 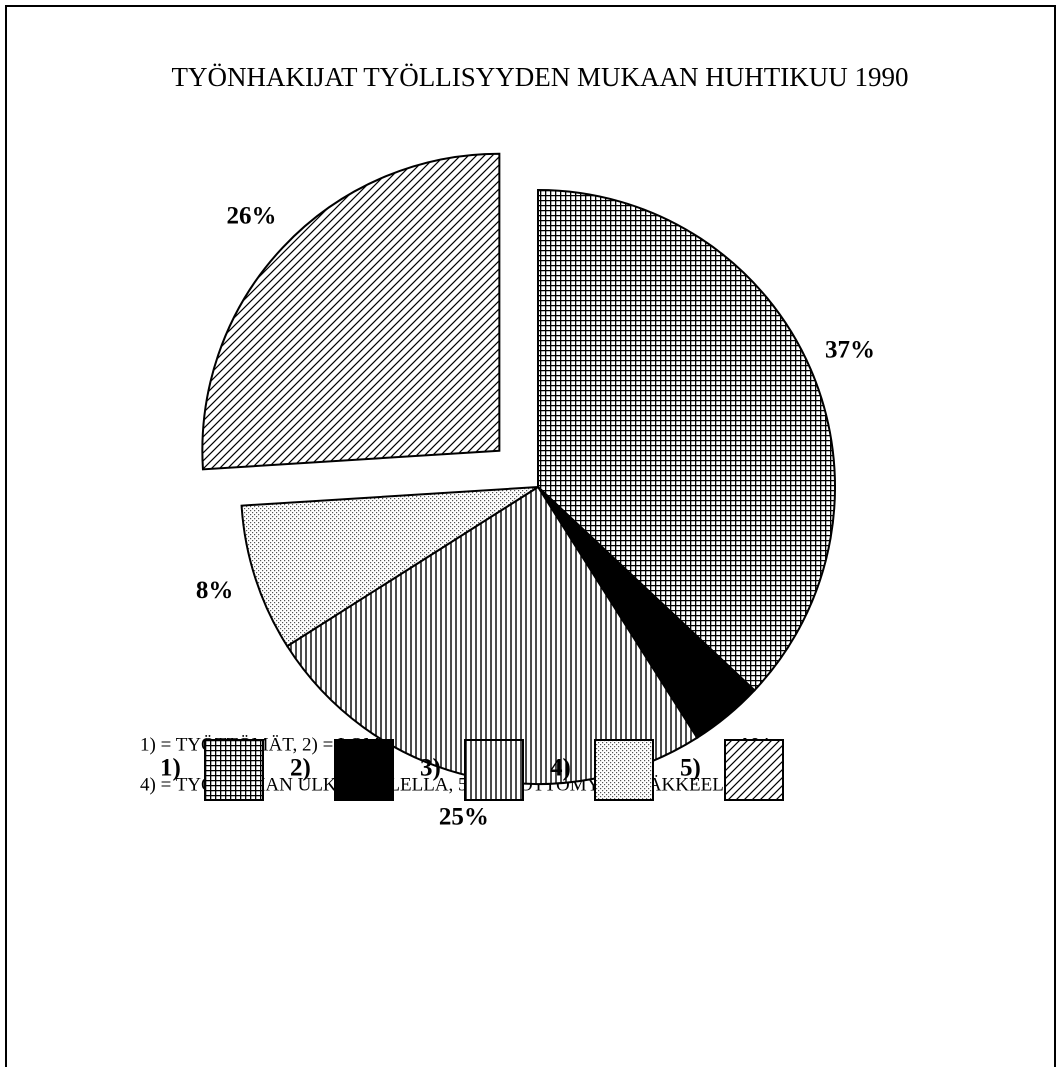 I want to click on value-label: 25%, so click(x=464, y=817).